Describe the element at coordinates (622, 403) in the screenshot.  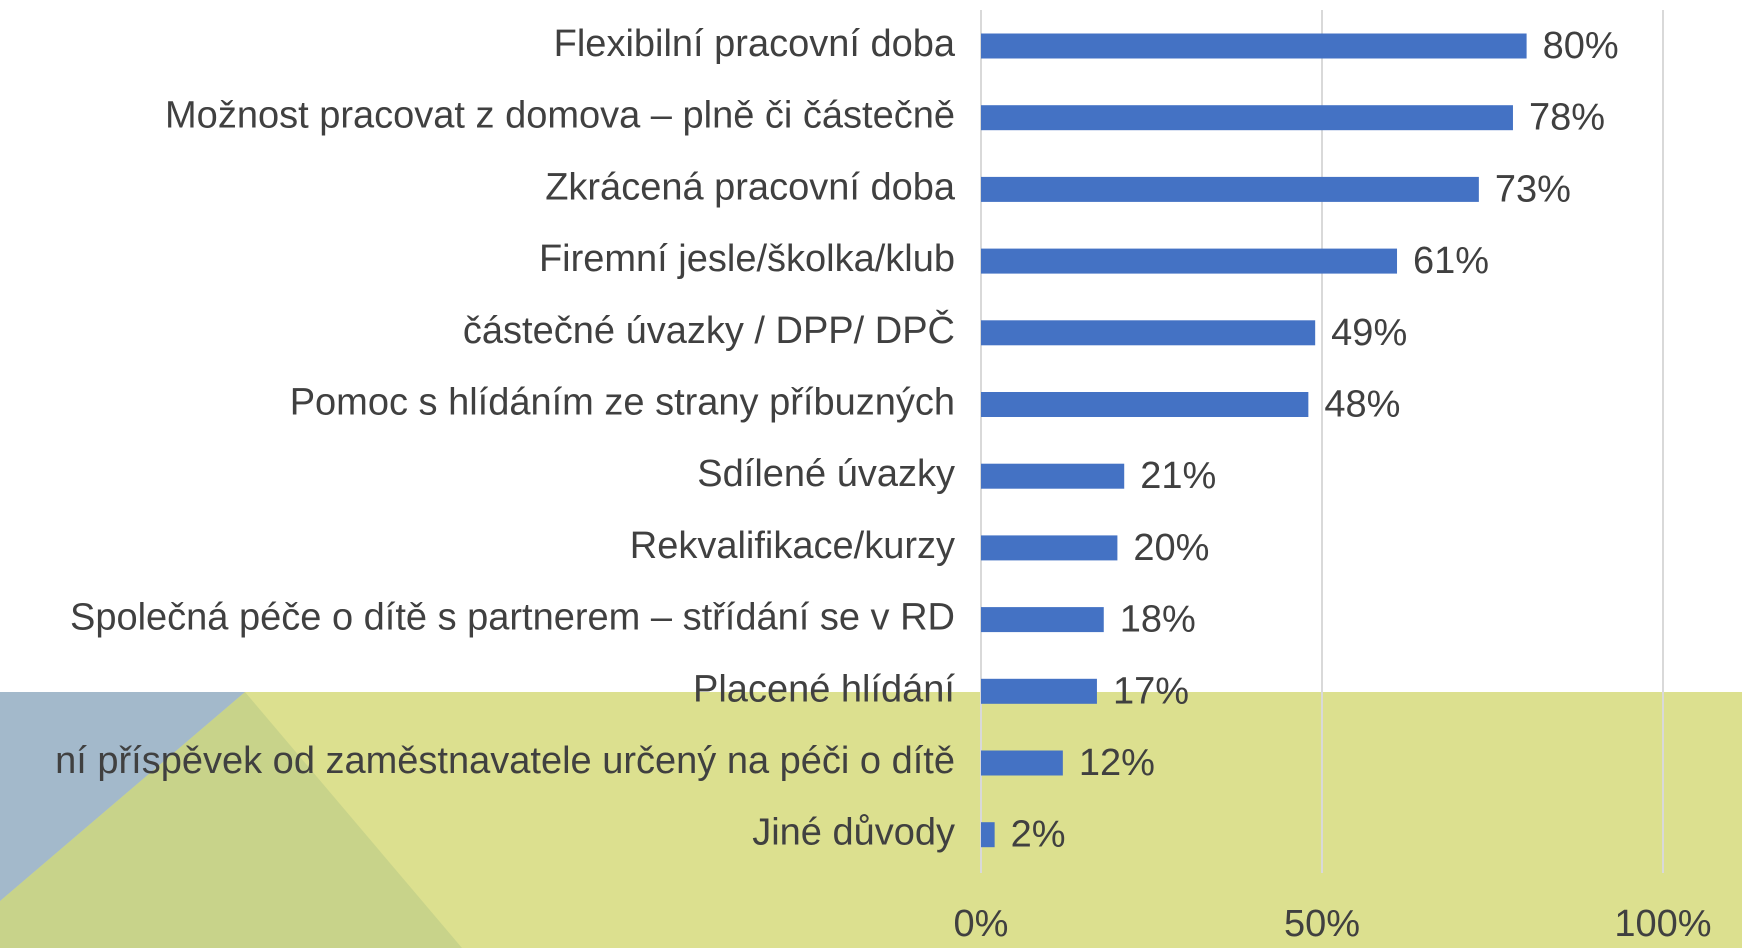
I see `y-tick-label: Pomoc s hlídáním ze strany příbuzných` at that location.